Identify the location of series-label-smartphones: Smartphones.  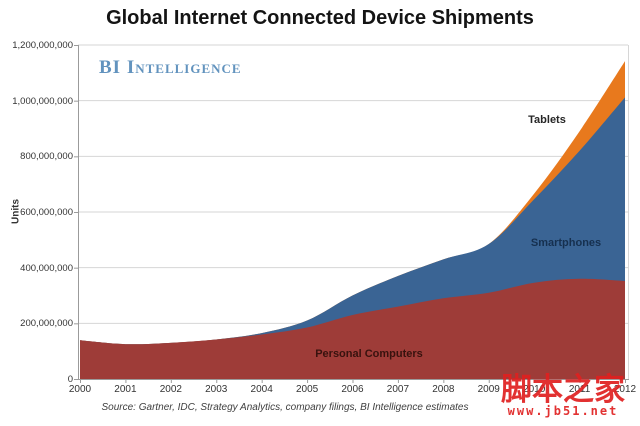
(566, 243).